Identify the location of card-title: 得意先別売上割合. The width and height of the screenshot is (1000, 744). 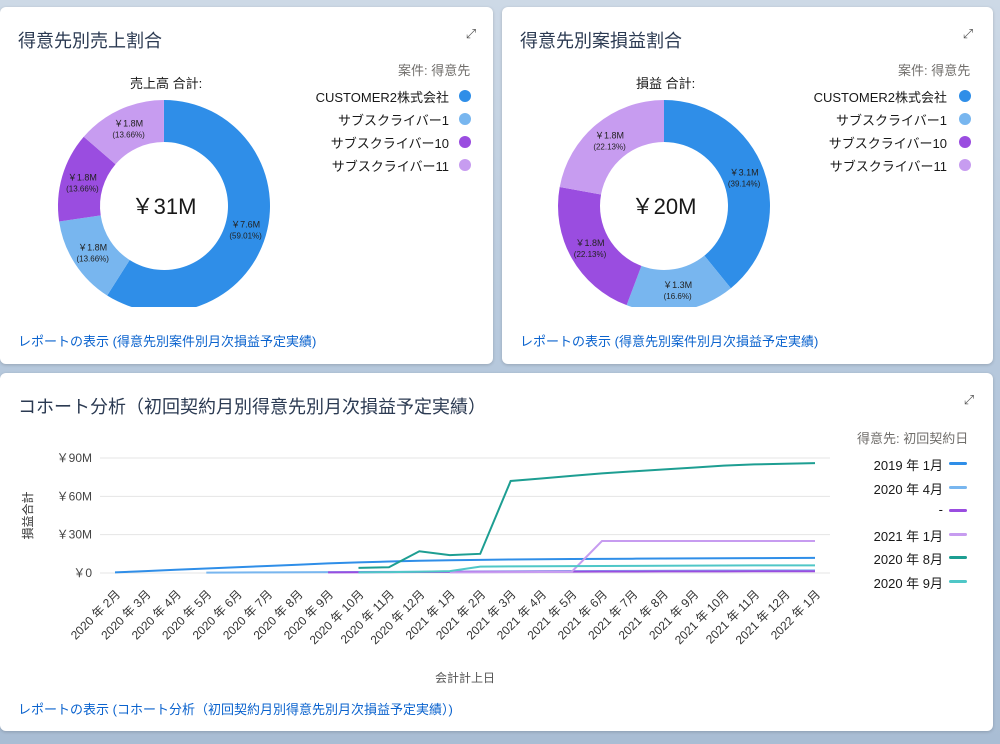
(90, 41).